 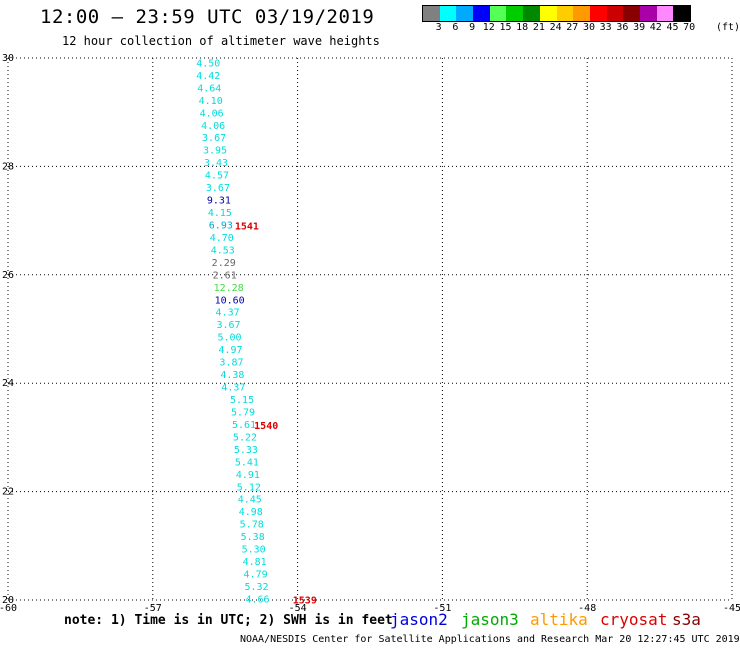 I want to click on wave-height-value: 5.78, so click(x=252, y=525).